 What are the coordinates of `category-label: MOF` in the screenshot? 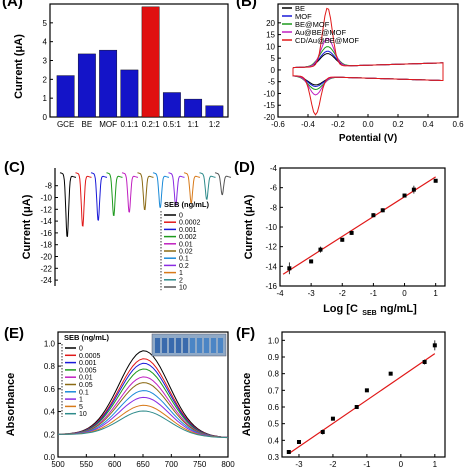 It's located at (108, 124).